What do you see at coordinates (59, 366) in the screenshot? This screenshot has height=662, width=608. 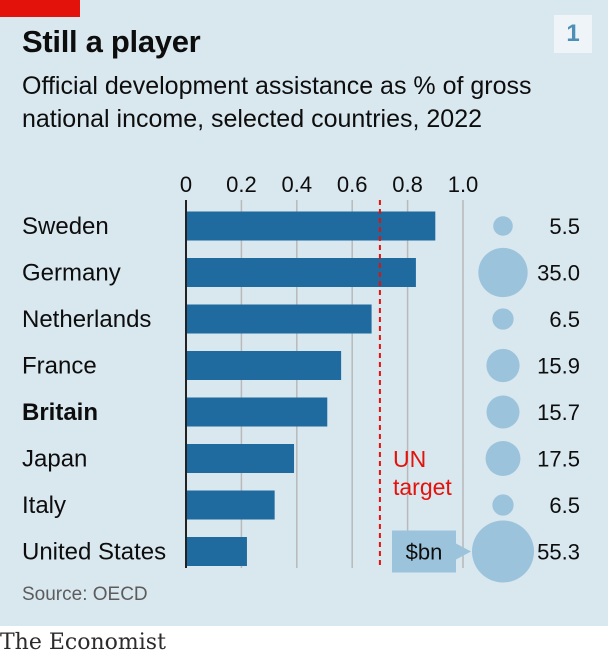 I see `category-label: France` at bounding box center [59, 366].